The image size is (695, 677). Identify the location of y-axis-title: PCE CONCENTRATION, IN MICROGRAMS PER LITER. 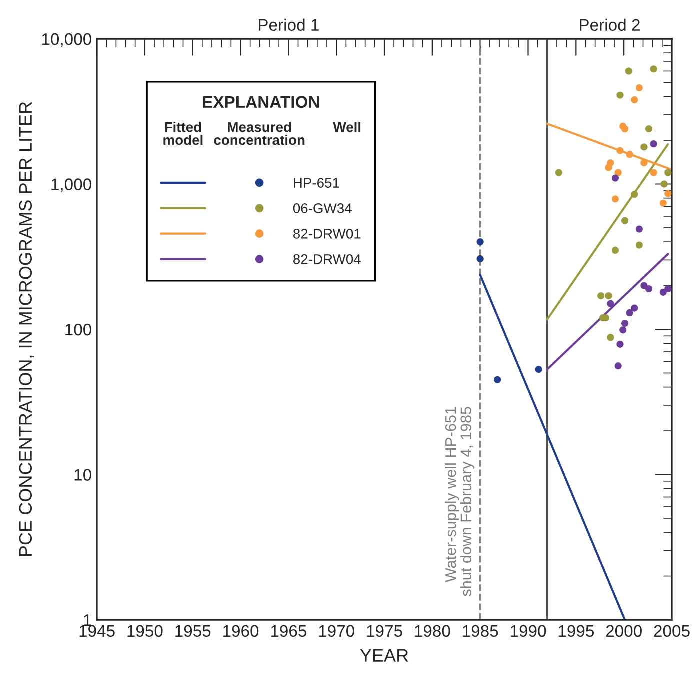
(26, 329).